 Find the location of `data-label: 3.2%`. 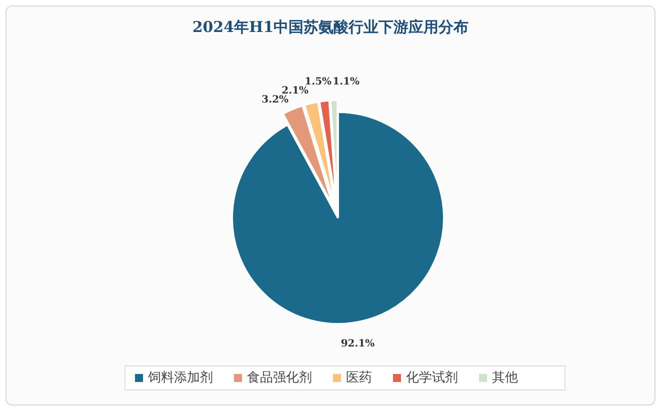

data-label: 3.2% is located at coordinates (276, 100).